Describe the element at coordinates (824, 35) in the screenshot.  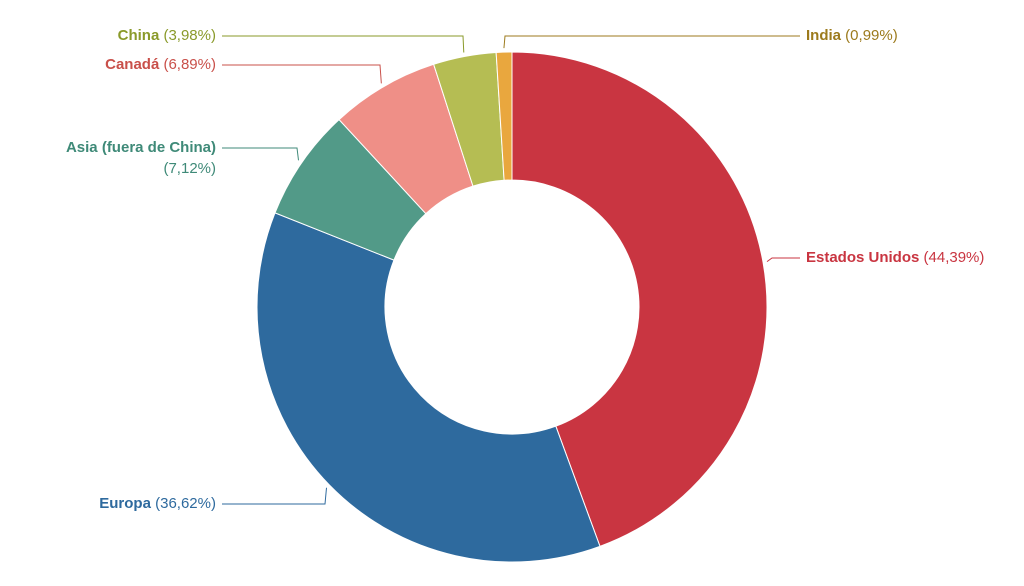
I see `label-name: India` at that location.